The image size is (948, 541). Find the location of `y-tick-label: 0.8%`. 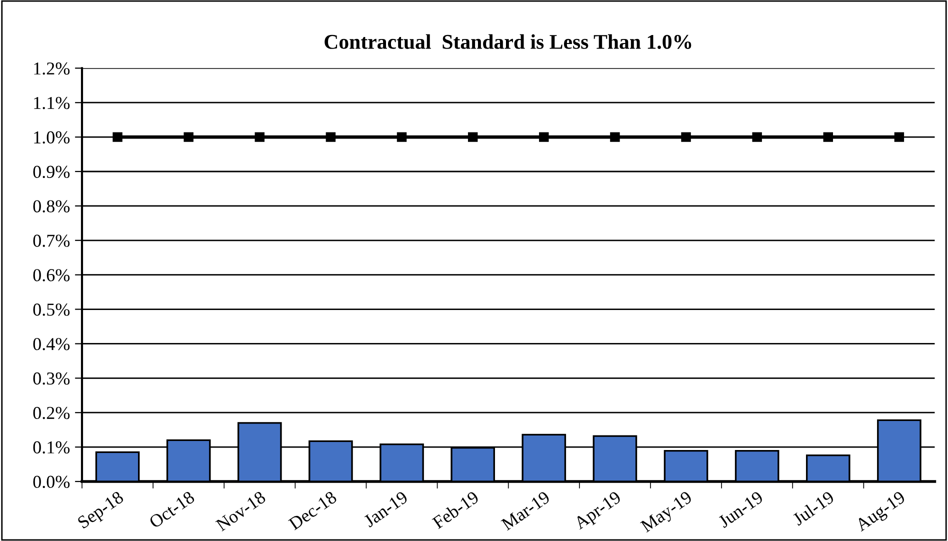

y-tick-label: 0.8% is located at coordinates (51, 206).